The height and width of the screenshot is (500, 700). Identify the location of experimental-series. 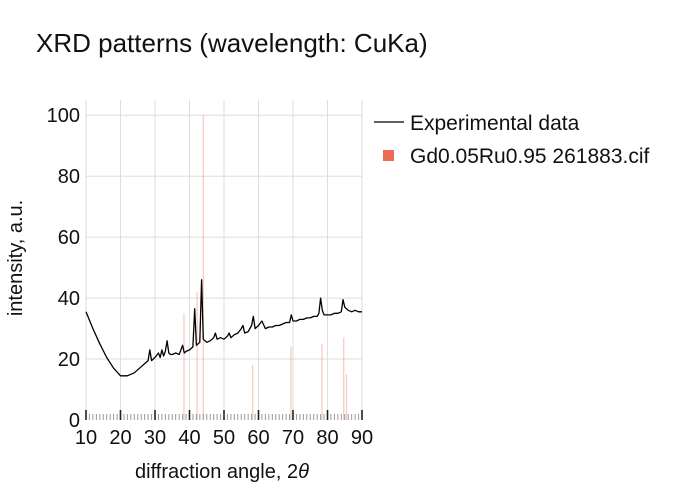
(223, 328).